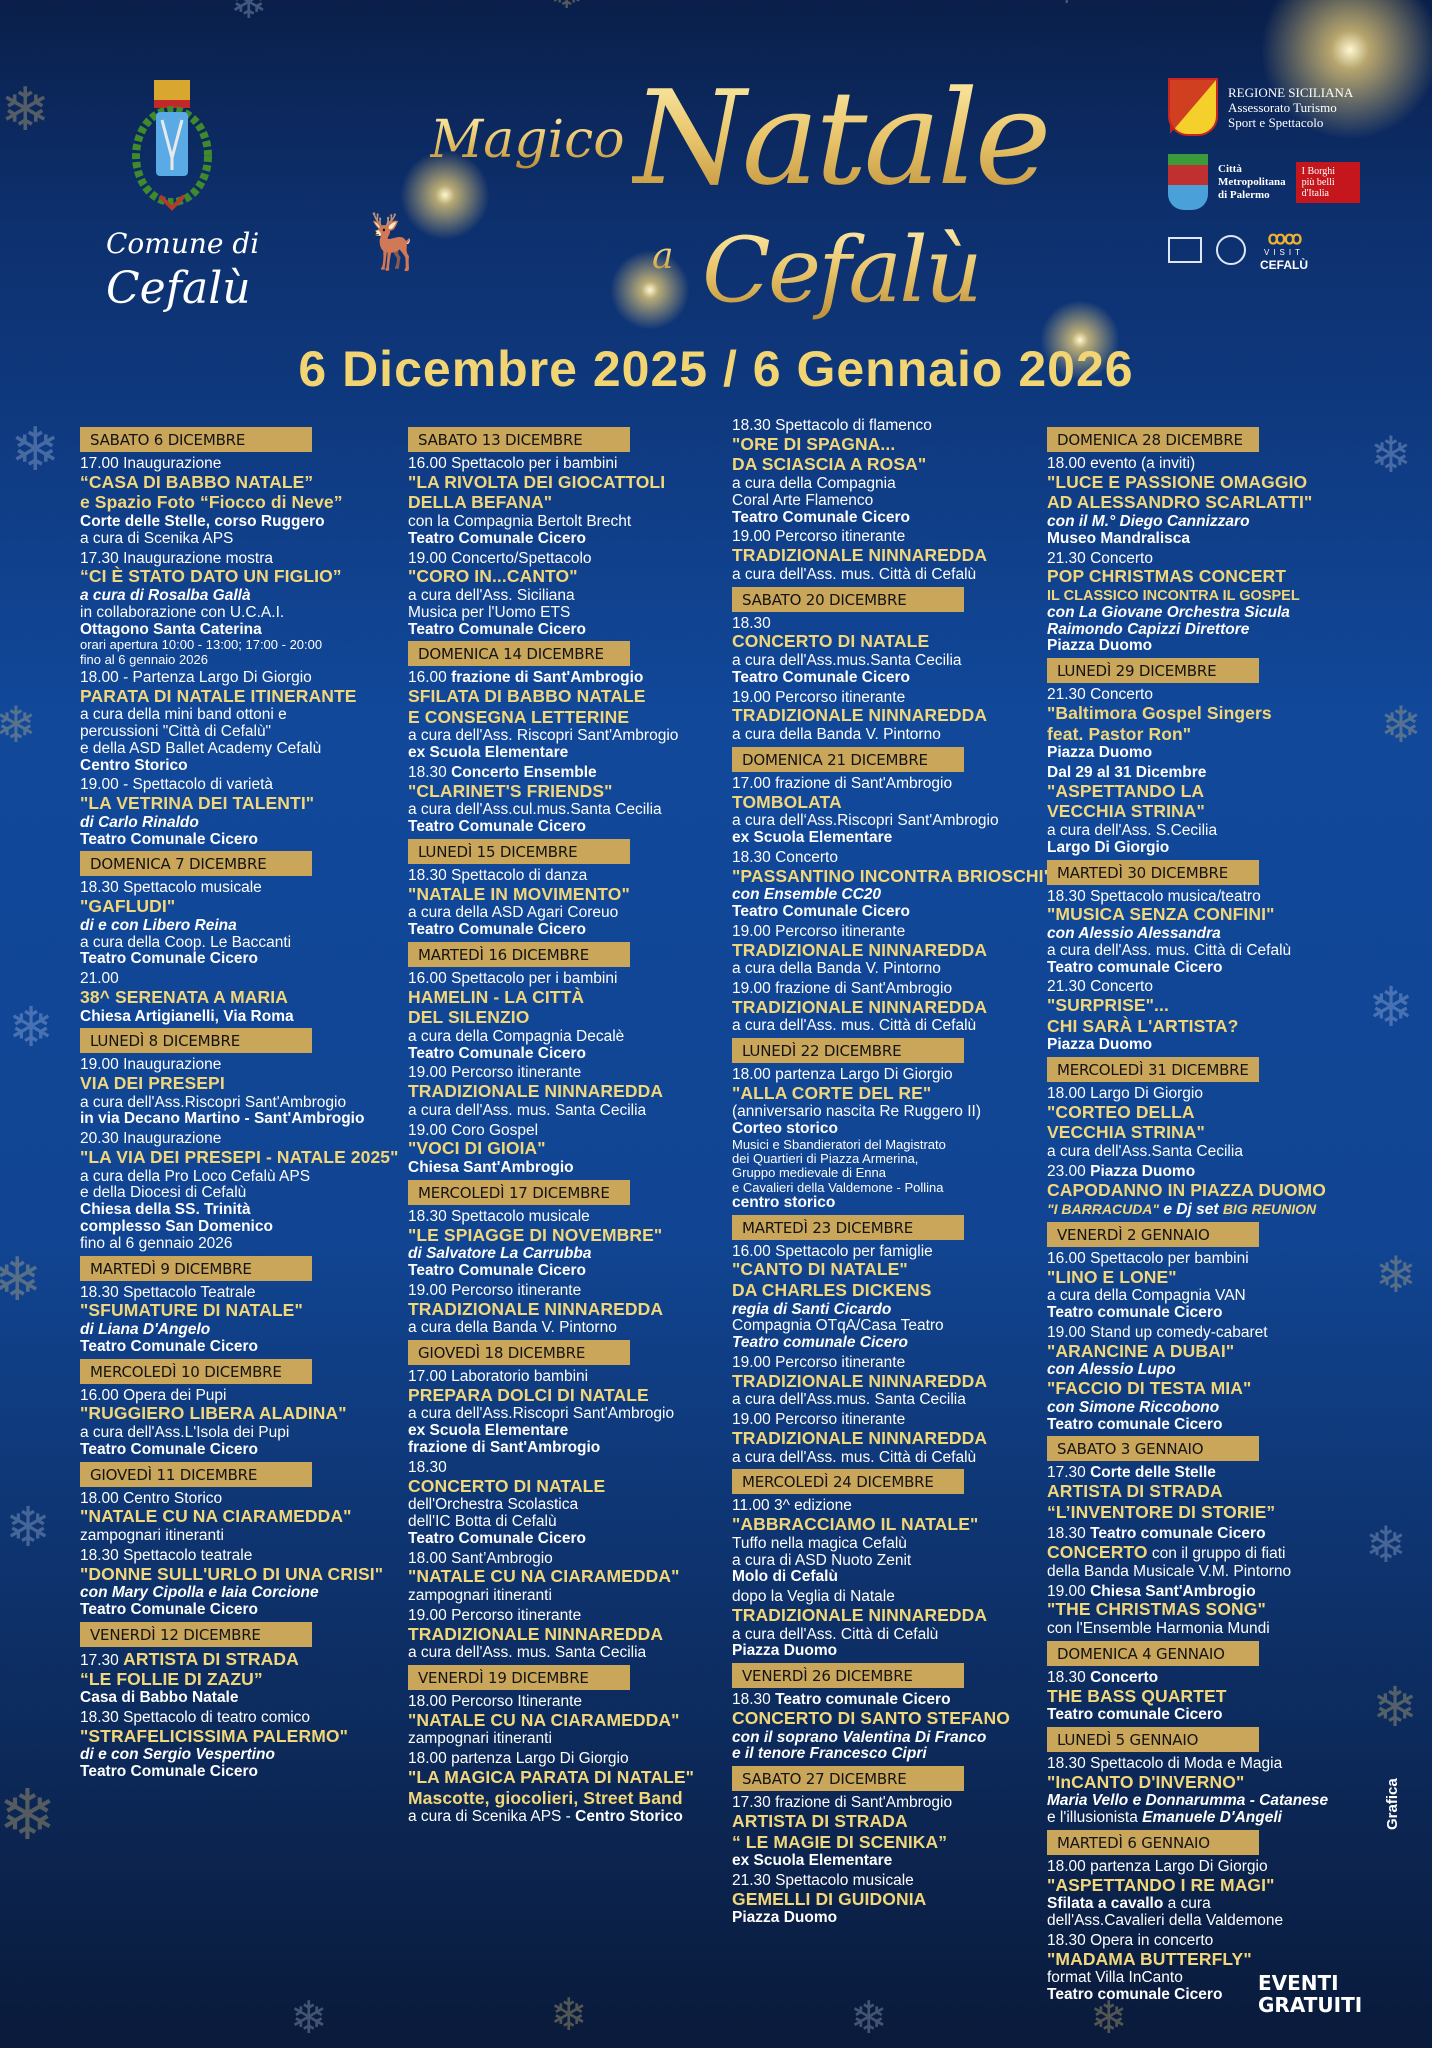  I want to click on title-cefalu: Cefalù, so click(842, 270).